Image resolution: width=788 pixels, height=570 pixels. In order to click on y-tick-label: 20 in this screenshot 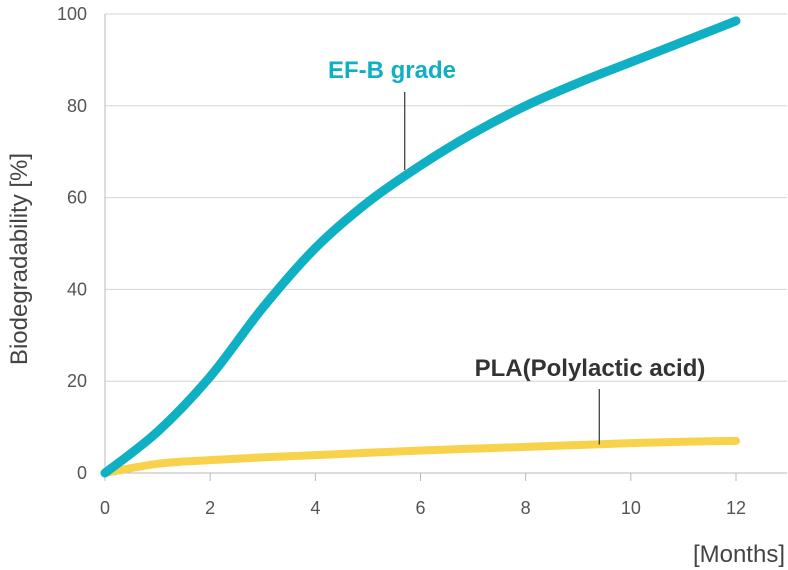, I will do `click(77, 381)`.